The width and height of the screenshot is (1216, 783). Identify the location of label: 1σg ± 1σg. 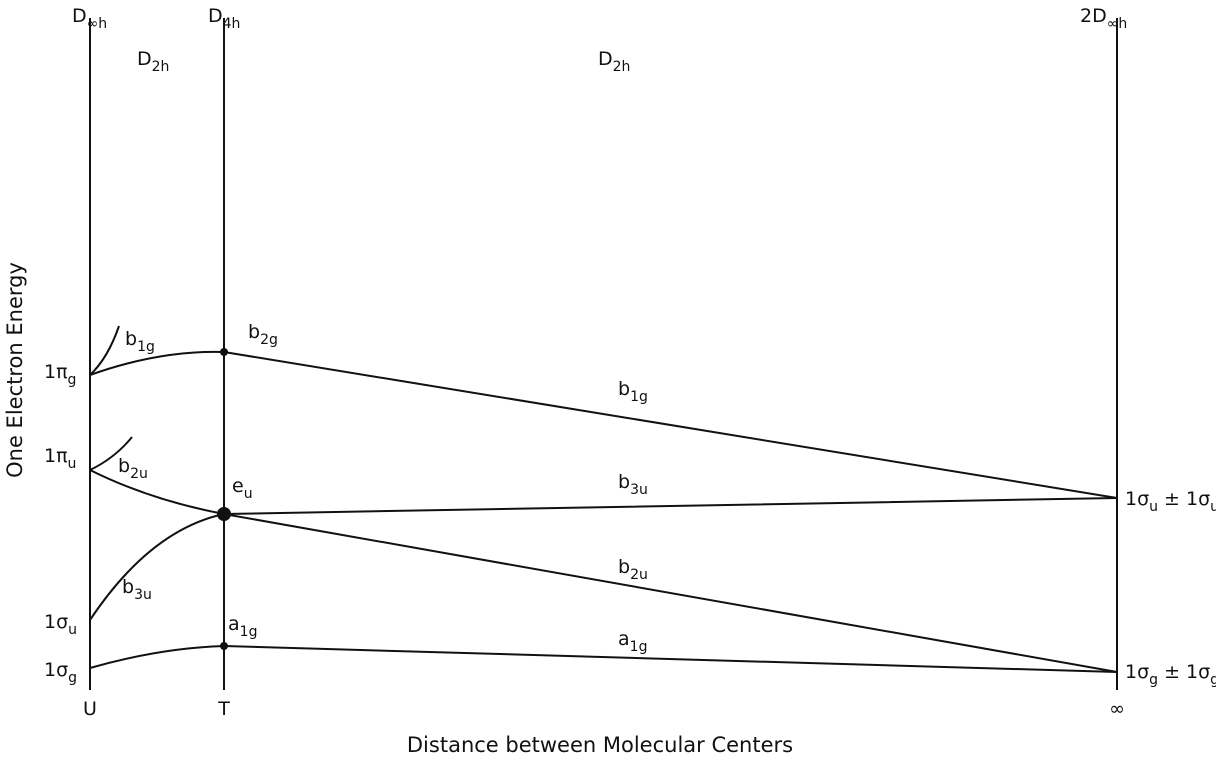
(1170, 674).